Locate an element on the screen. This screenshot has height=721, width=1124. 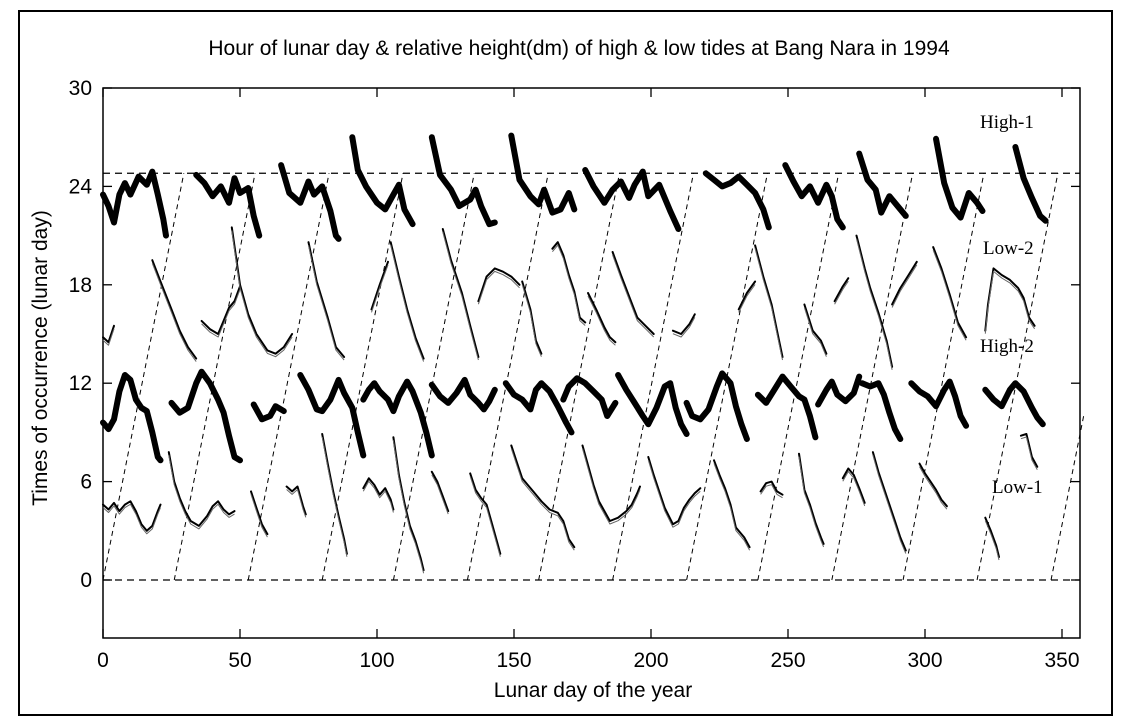
x-axis-label: Lunar day of the year is located at coordinates (593, 690).